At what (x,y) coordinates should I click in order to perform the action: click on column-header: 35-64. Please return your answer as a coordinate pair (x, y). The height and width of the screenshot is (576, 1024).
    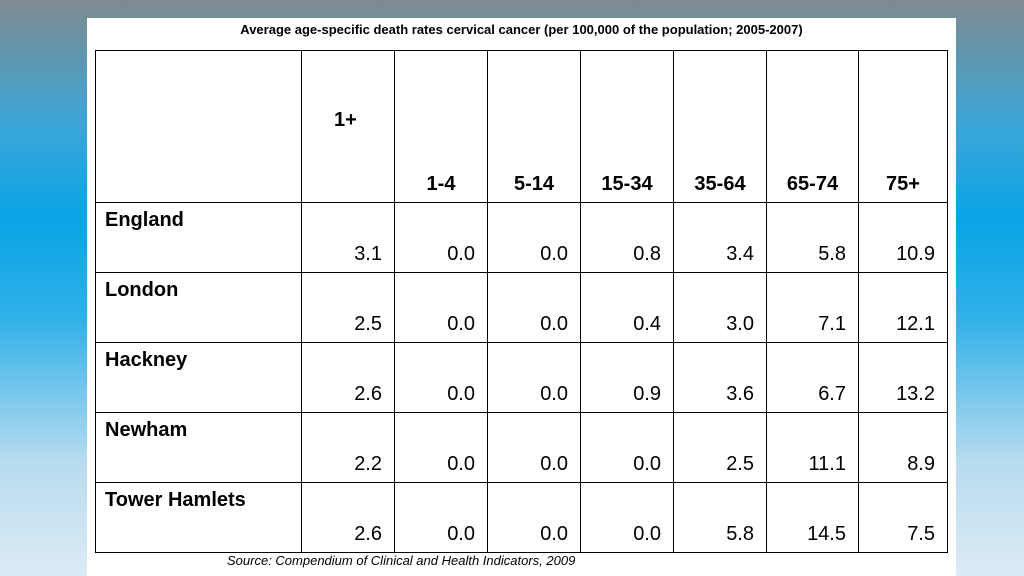
    Looking at the image, I should click on (720, 126).